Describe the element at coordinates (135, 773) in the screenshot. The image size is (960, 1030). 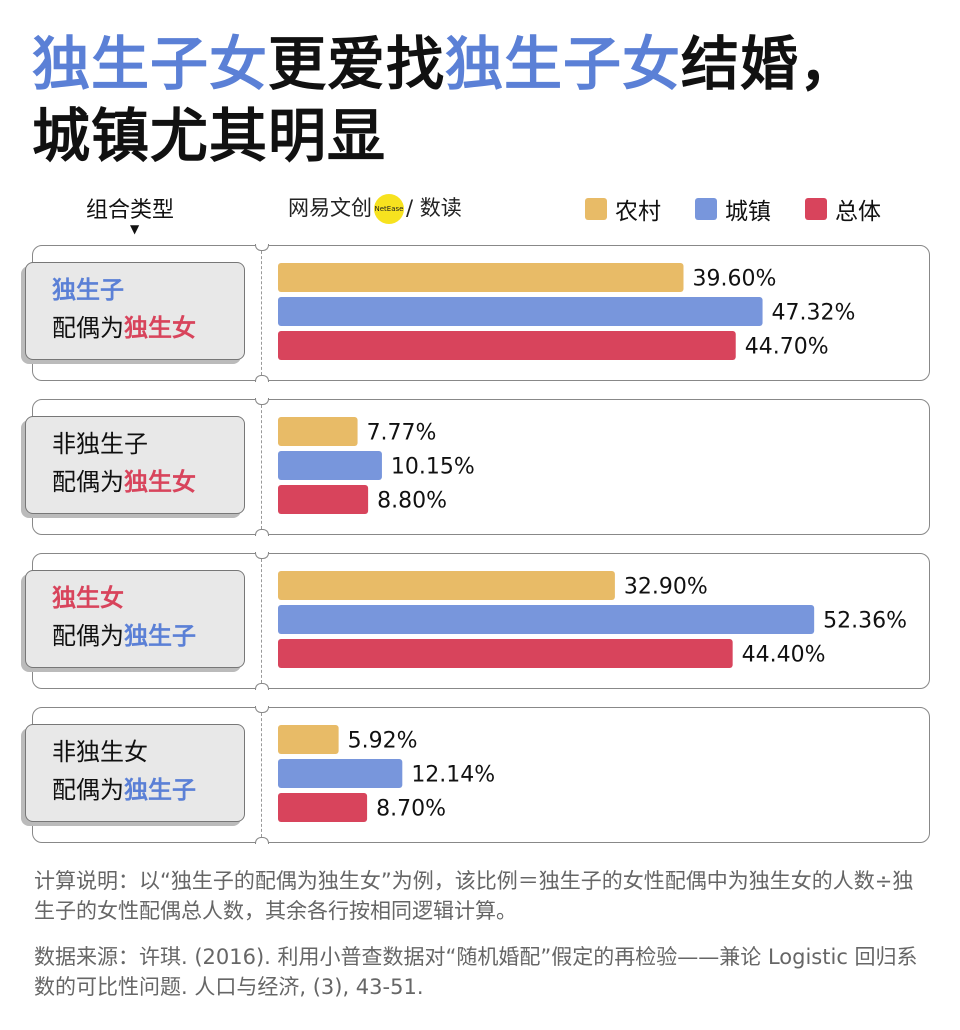
I see `category-label-card: 非独生女 配偶为独生子` at that location.